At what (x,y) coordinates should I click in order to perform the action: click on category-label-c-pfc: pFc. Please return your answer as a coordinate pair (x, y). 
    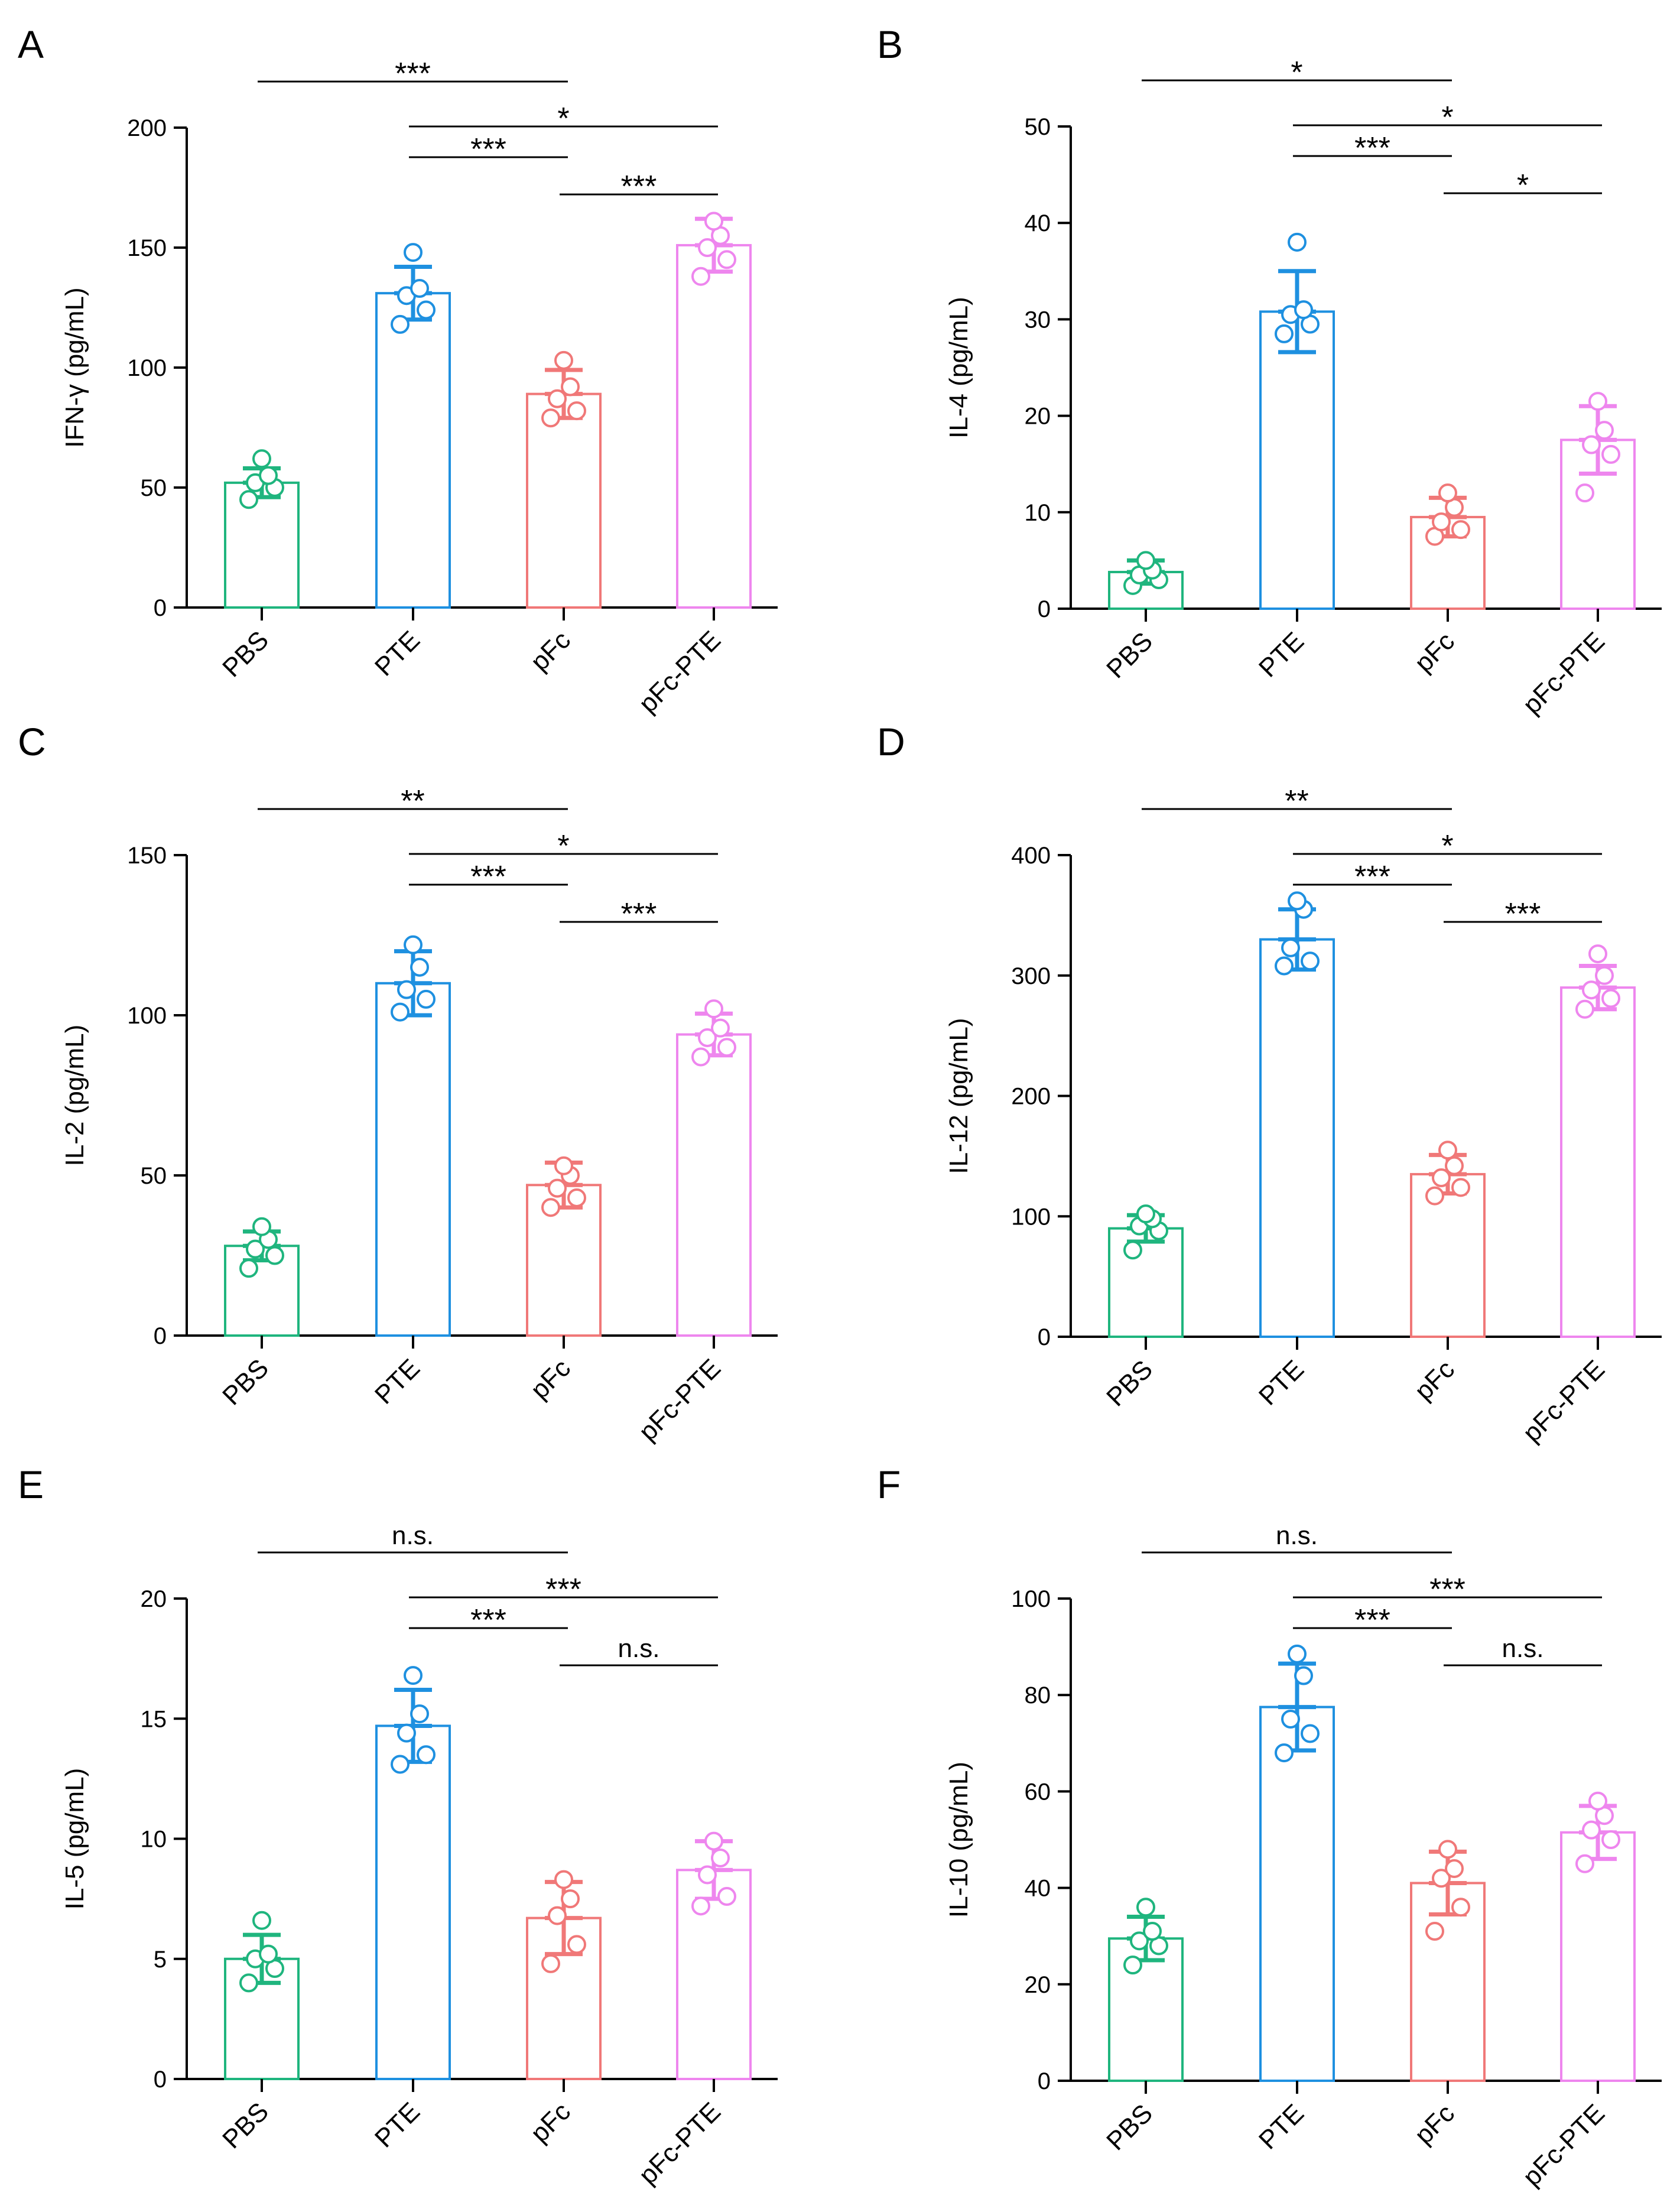
    Looking at the image, I should click on (551, 1379).